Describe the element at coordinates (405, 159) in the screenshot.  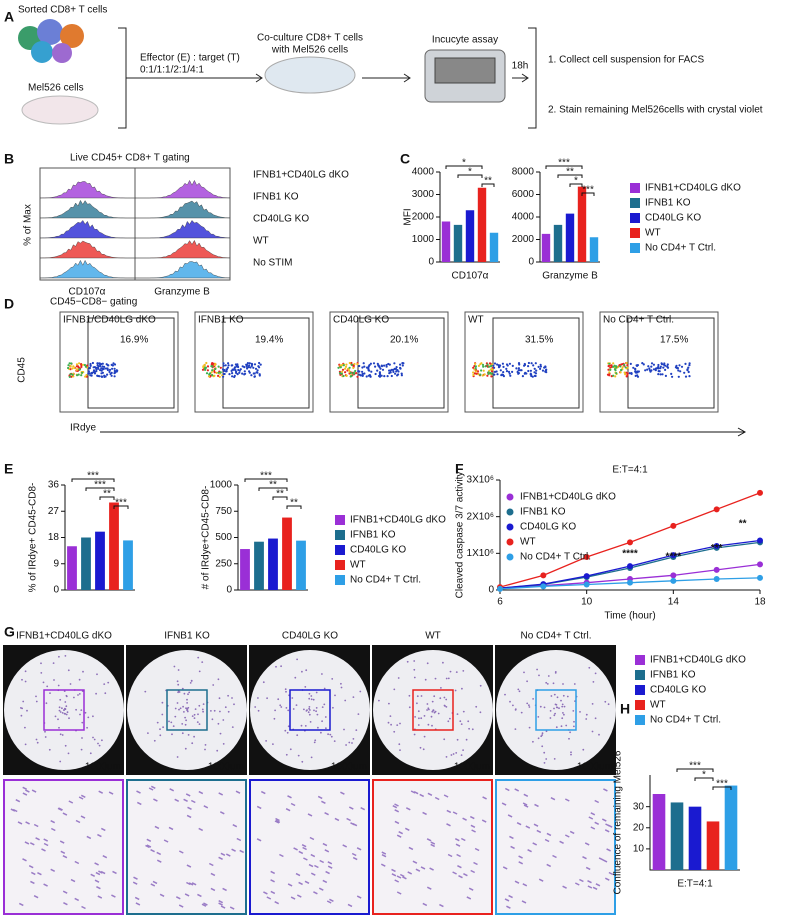
I see `panel-label: C` at that location.